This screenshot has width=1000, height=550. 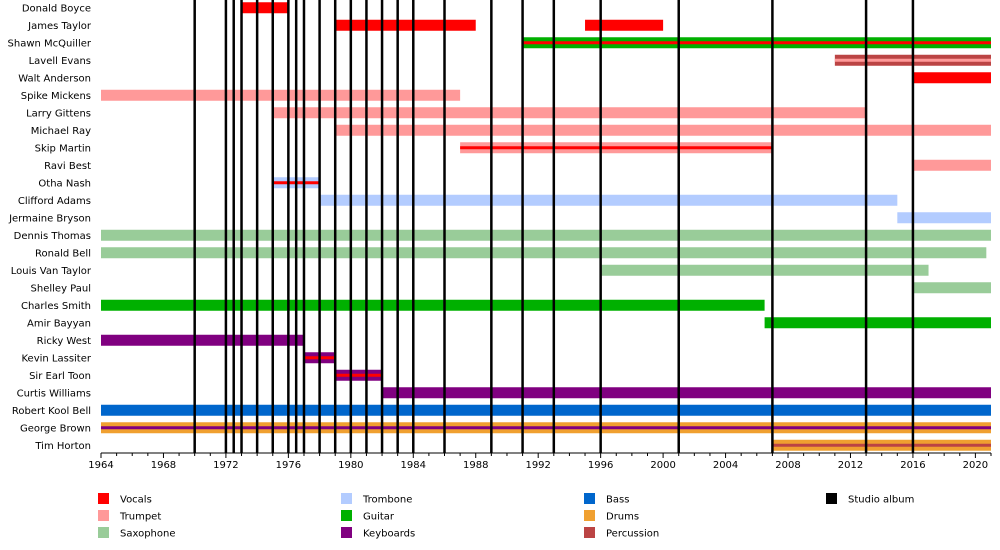 I want to click on legend-swatch-vocals, so click(x=103, y=498).